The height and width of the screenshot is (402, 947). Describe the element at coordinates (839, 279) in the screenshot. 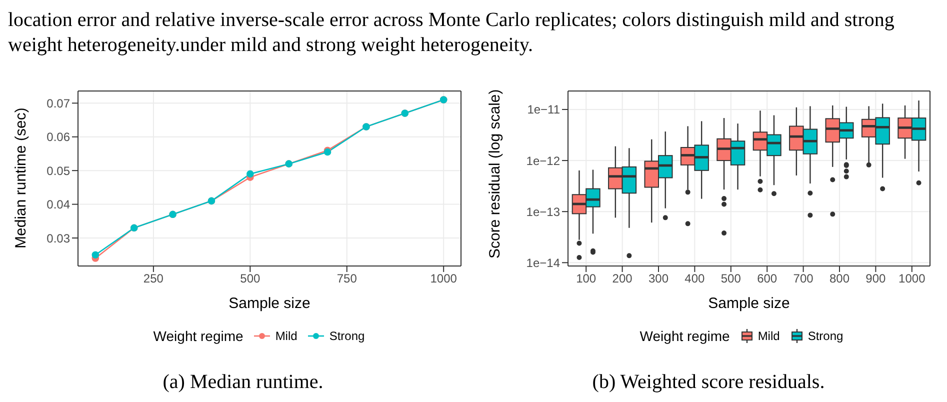

I see `x-tick-label: 800` at that location.